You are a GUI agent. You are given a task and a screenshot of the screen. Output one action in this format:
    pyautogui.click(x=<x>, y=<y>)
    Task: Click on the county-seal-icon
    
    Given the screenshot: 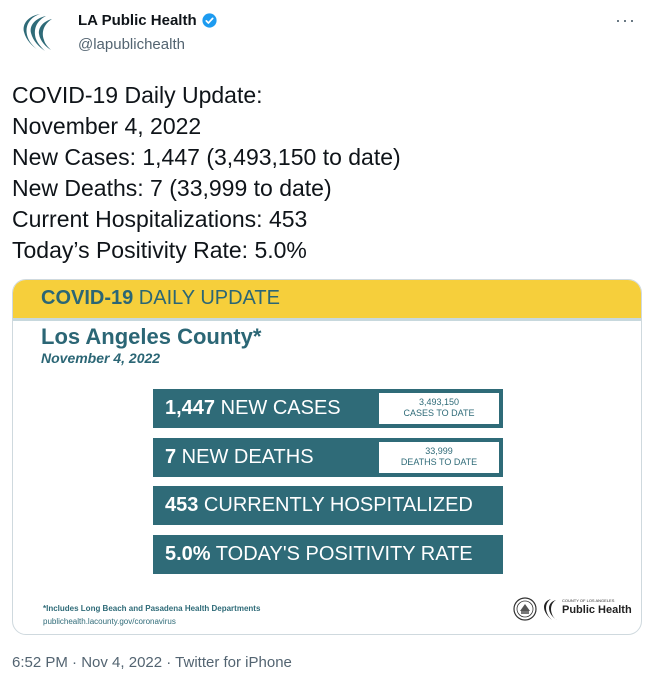 What is the action you would take?
    pyautogui.click(x=525, y=609)
    